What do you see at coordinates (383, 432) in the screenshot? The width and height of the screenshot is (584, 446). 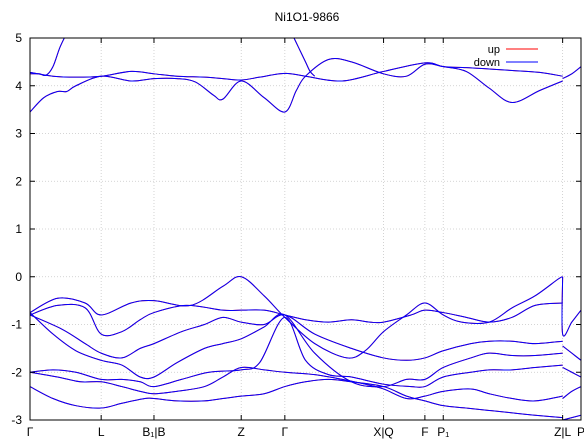 I see `x-tick-label: X|Q` at bounding box center [383, 432].